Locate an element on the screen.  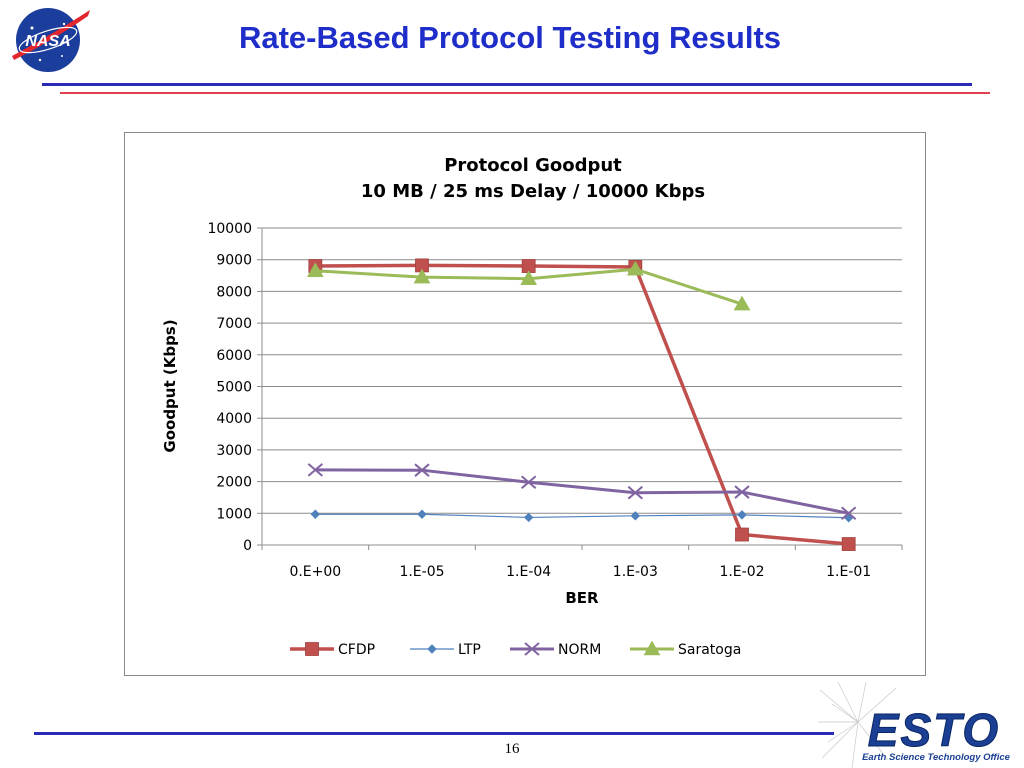
legend-label-CFDP: CFDP is located at coordinates (356, 650).